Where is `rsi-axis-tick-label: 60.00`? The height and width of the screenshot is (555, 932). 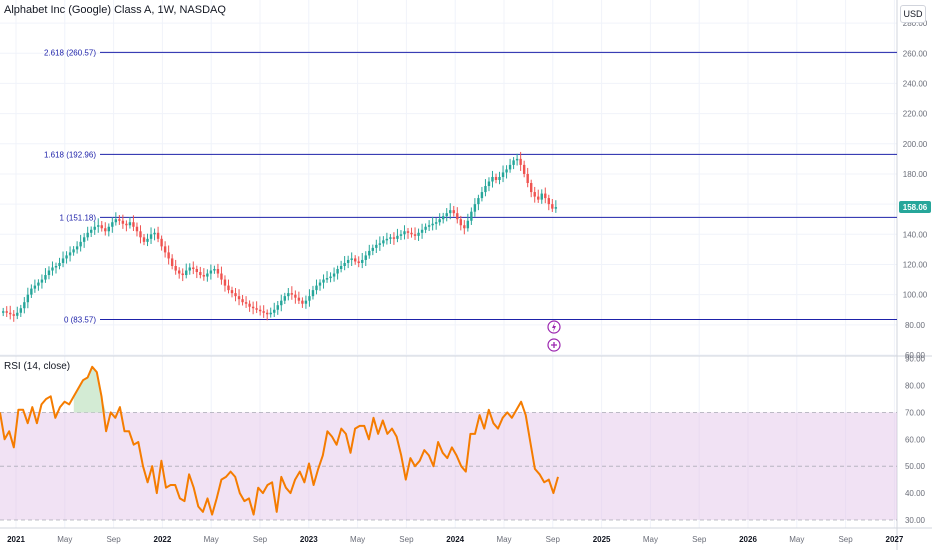
rsi-axis-tick-label: 60.00 is located at coordinates (915, 439).